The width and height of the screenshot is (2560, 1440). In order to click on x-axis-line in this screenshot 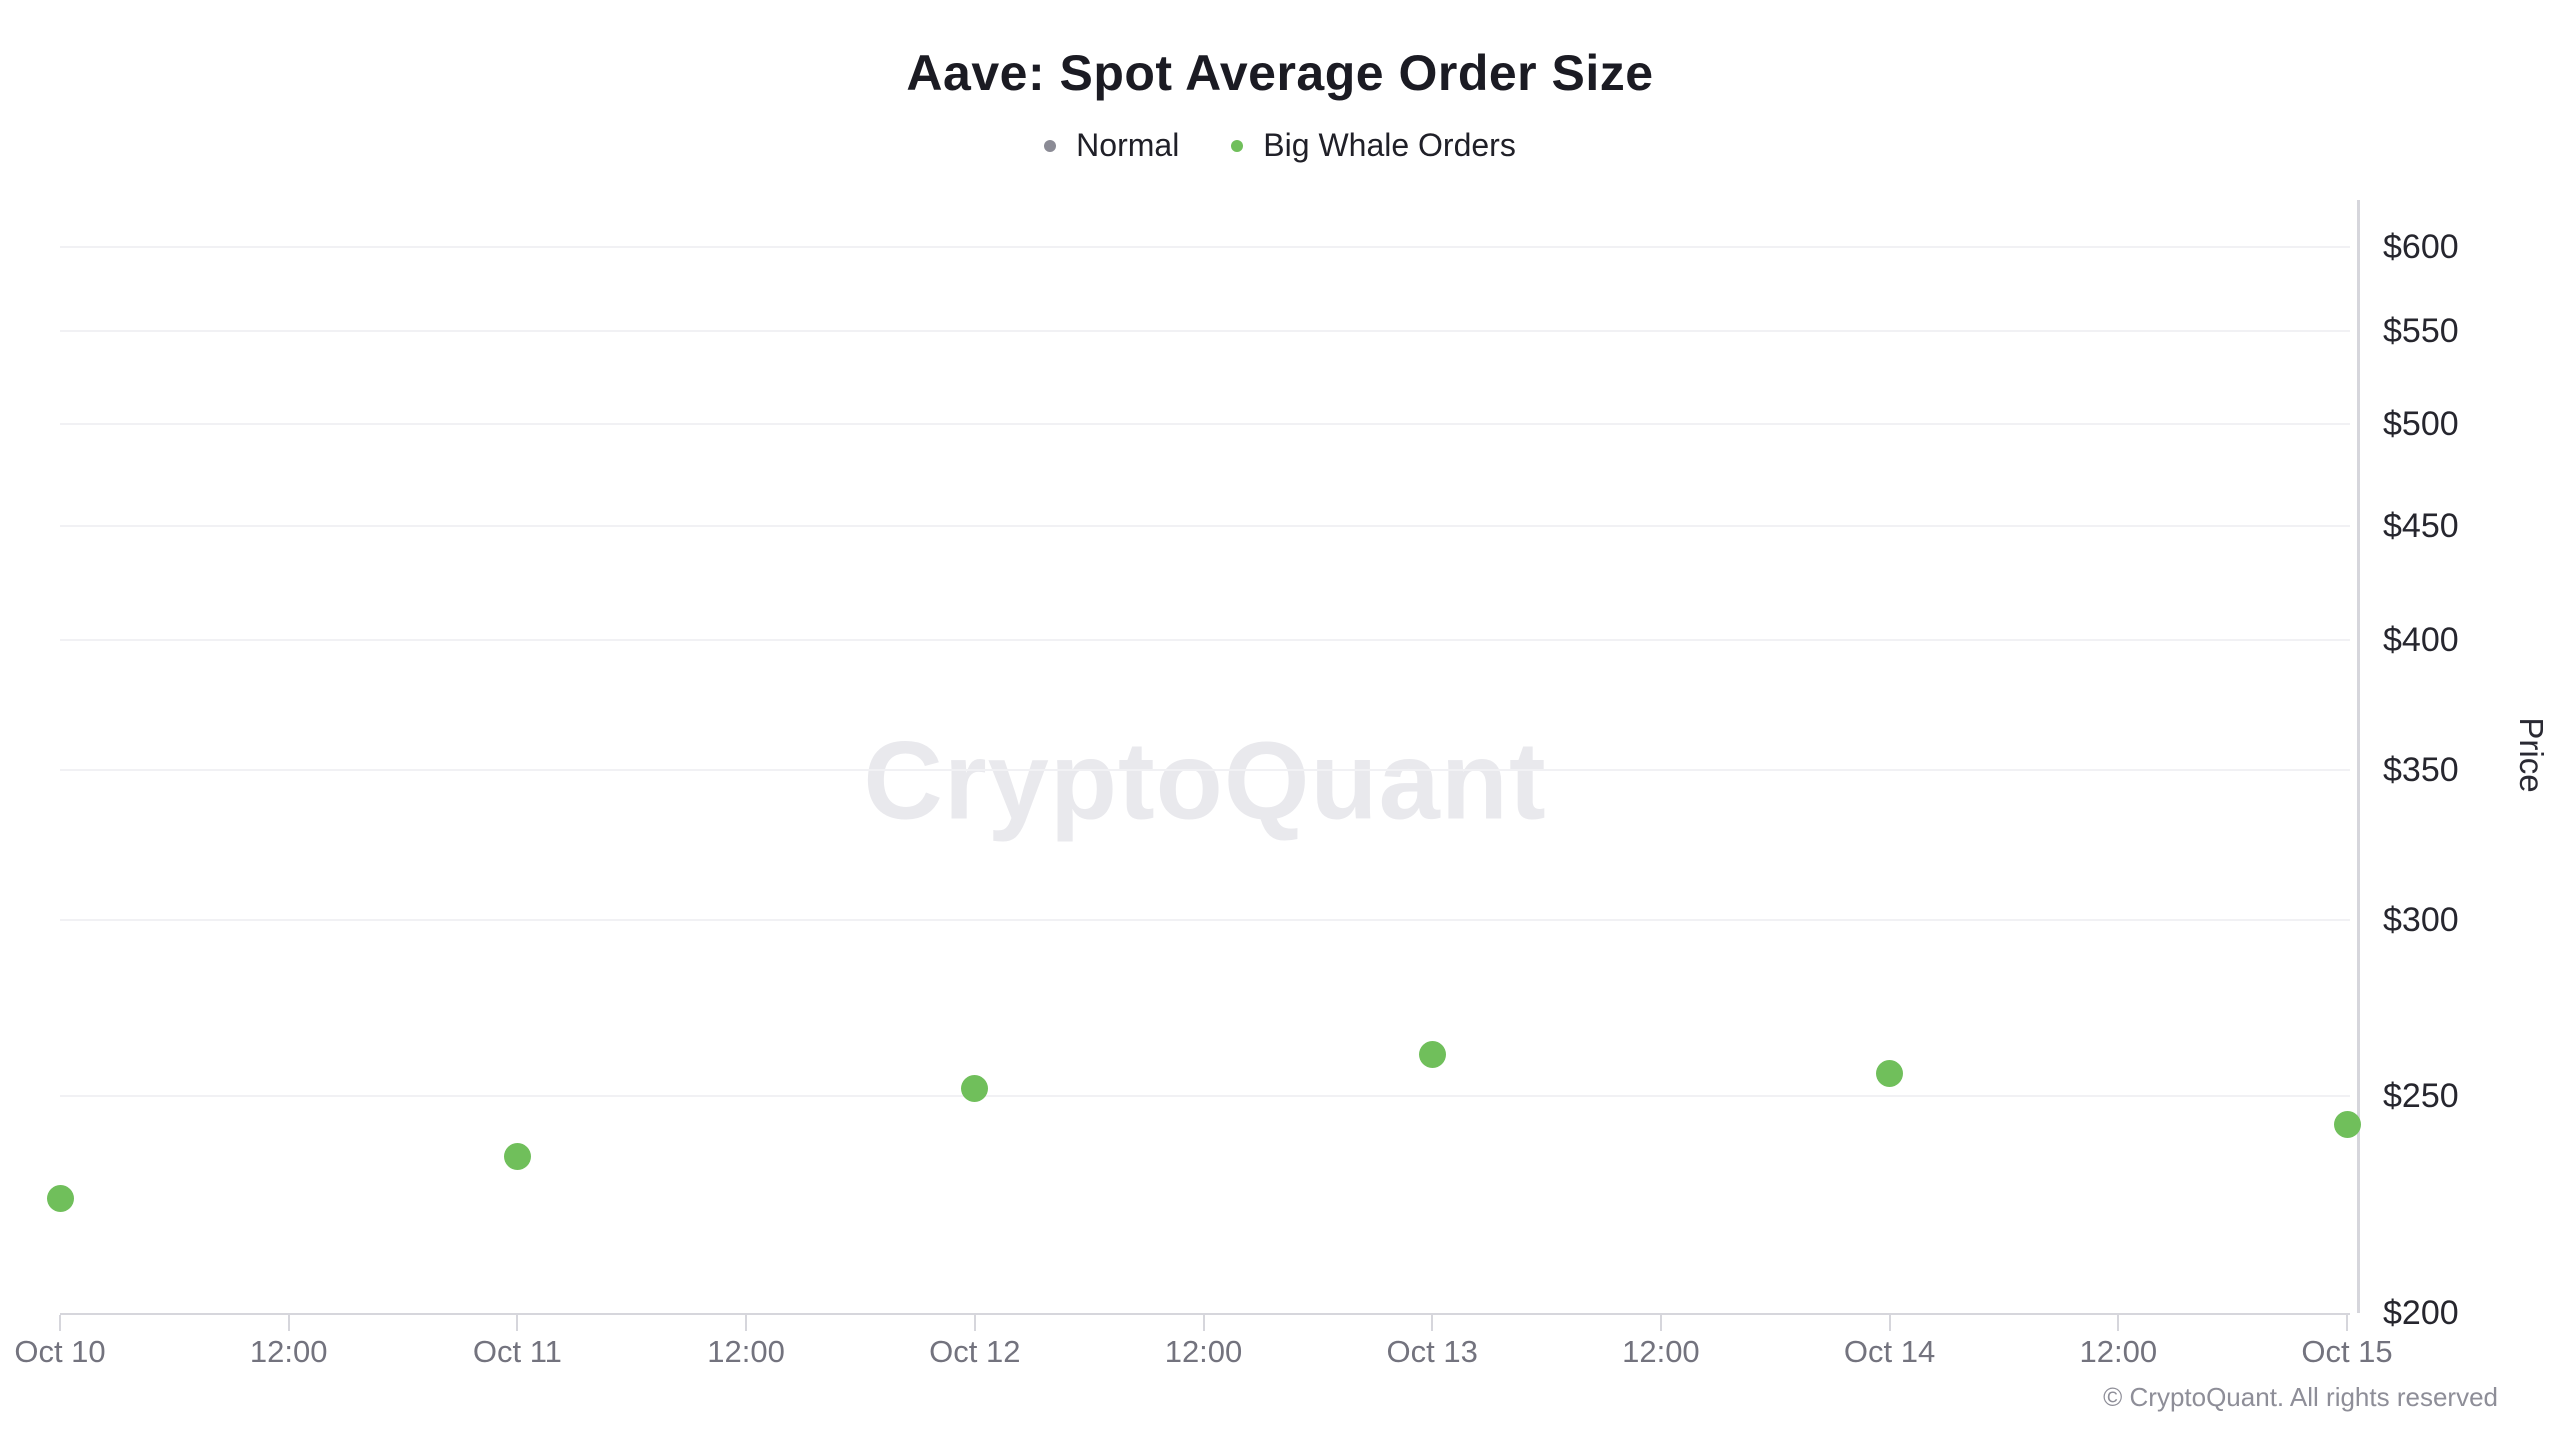, I will do `click(1205, 1314)`.